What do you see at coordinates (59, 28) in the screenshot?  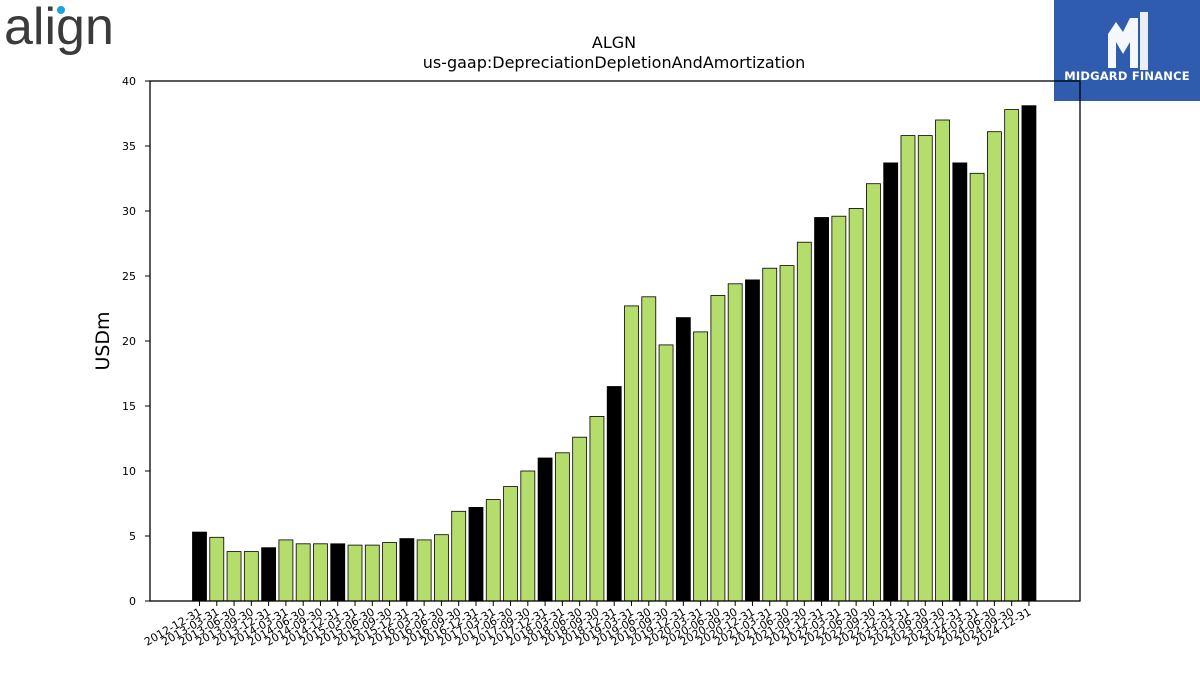 I see `align-logo-mark: align` at bounding box center [59, 28].